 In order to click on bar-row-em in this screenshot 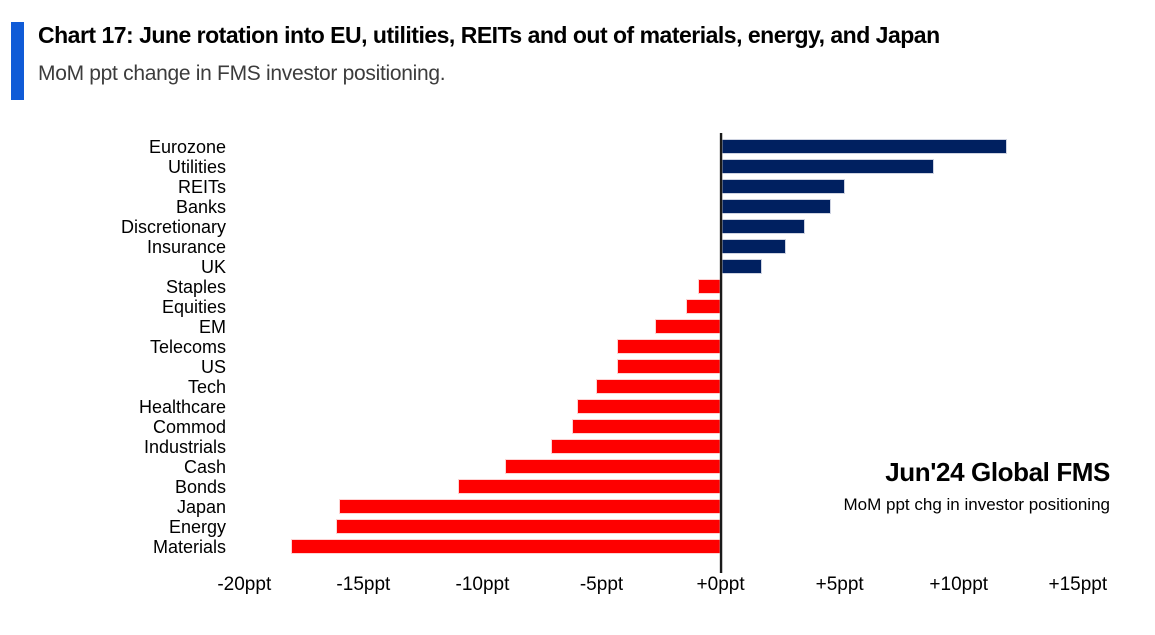, I will do `click(682, 327)`.